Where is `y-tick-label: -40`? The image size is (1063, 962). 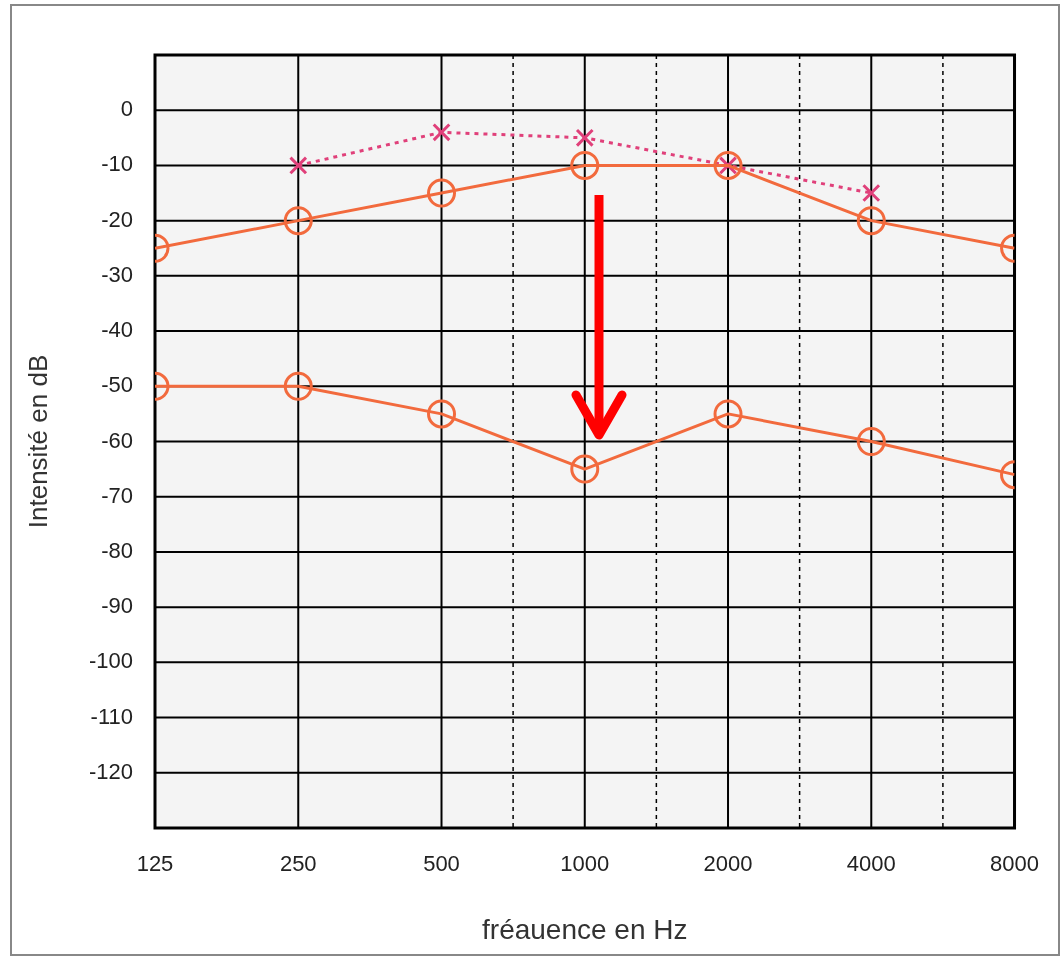 y-tick-label: -40 is located at coordinates (117, 330).